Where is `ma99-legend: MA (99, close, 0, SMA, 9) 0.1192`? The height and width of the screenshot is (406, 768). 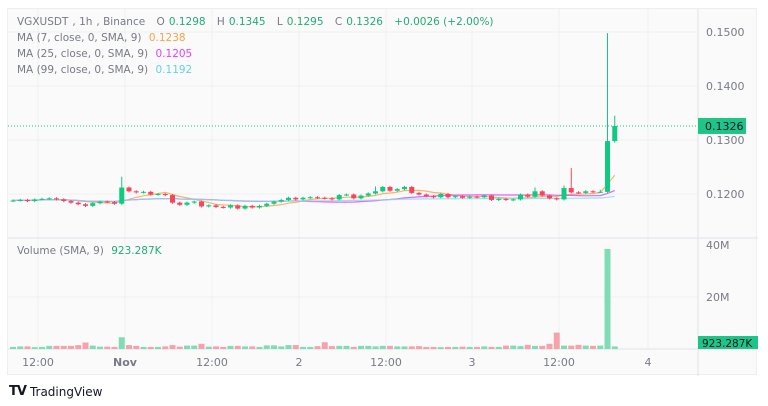
ma99-legend: MA (99, close, 0, SMA, 9) 0.1192 is located at coordinates (105, 70).